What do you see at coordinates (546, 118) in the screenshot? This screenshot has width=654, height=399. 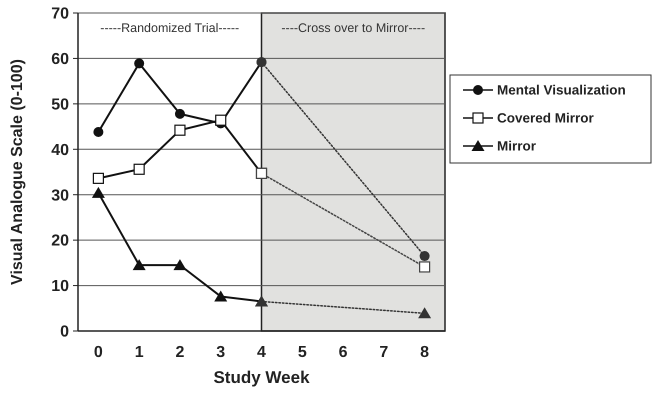 I see `legend-label: Covered Mirror` at bounding box center [546, 118].